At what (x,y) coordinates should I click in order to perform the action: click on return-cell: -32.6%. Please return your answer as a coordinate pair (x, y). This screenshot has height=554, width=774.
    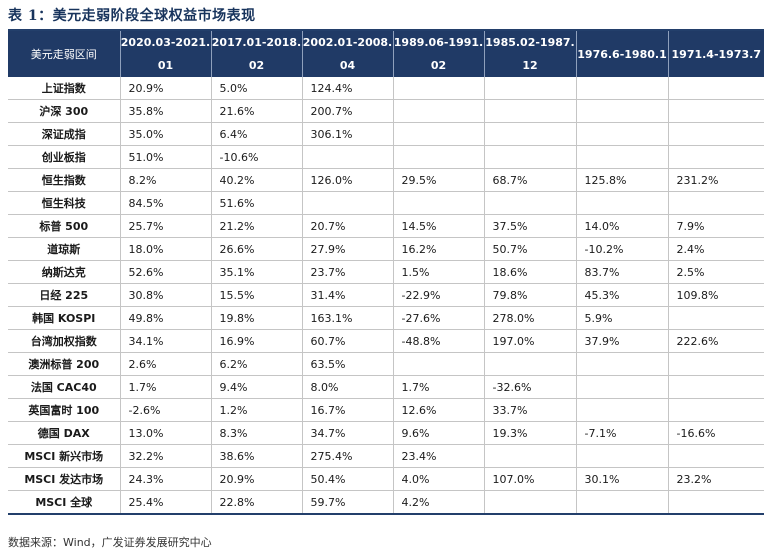
    Looking at the image, I should click on (530, 387).